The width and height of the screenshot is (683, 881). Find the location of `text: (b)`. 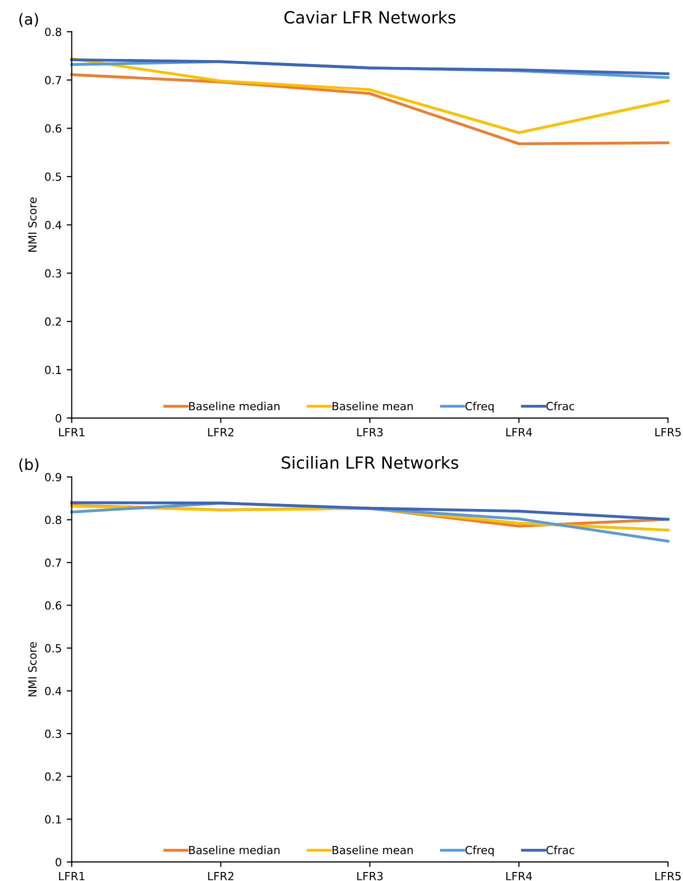

text: (b) is located at coordinates (28, 465).